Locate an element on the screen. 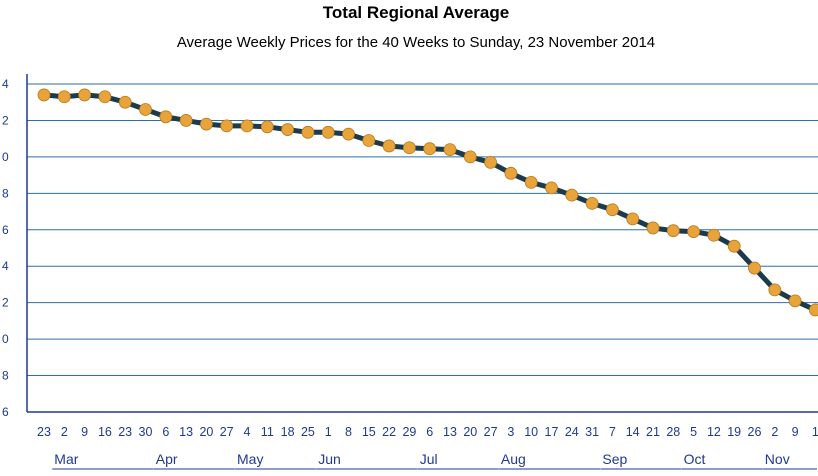  x-tick-label: 12 is located at coordinates (714, 432).